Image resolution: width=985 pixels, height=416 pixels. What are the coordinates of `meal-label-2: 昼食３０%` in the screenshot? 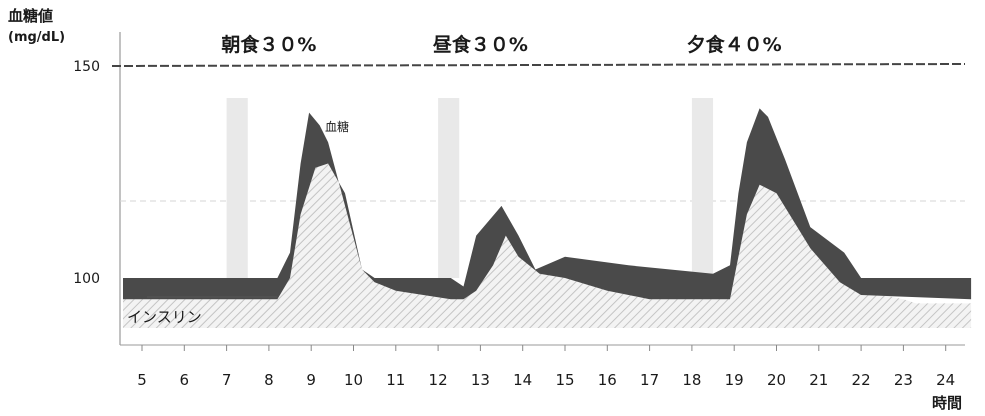 It's located at (480, 44).